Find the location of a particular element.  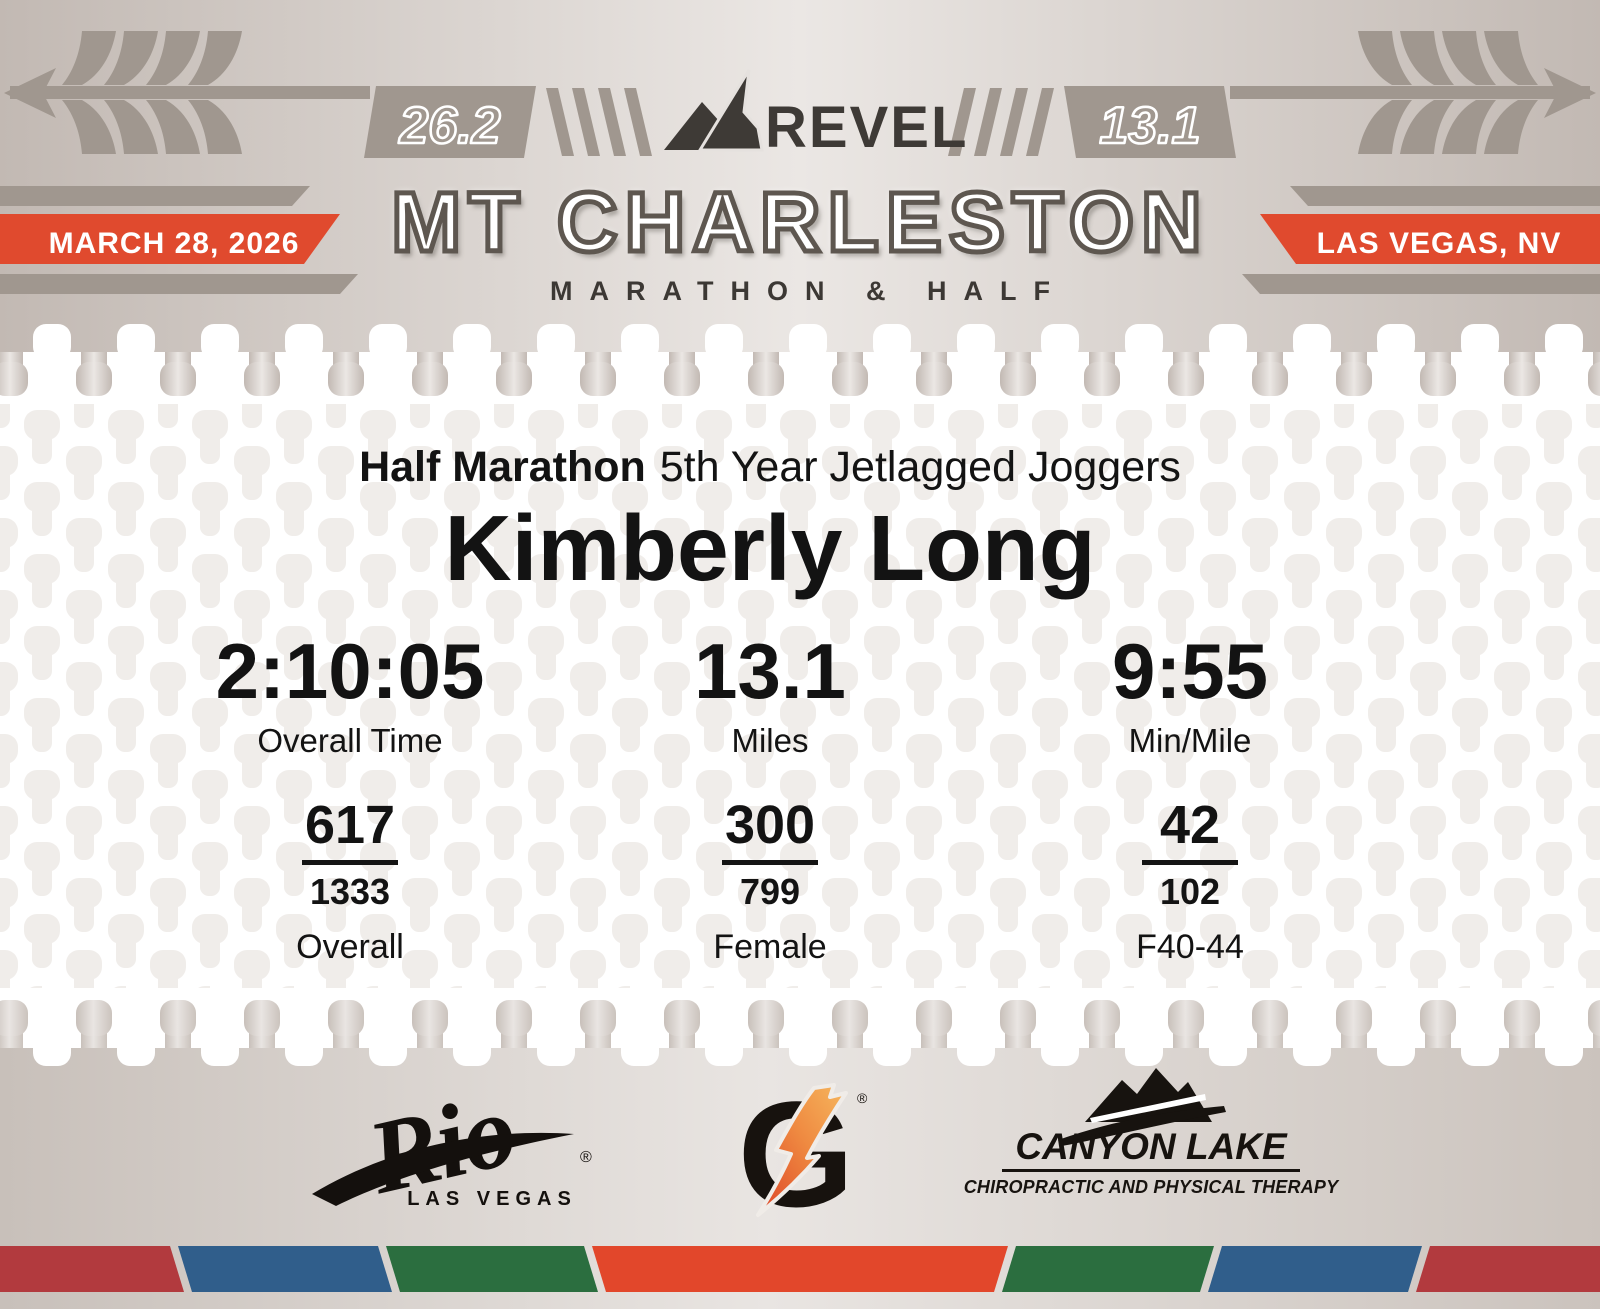

gender-place: 300 is located at coordinates (770, 825).